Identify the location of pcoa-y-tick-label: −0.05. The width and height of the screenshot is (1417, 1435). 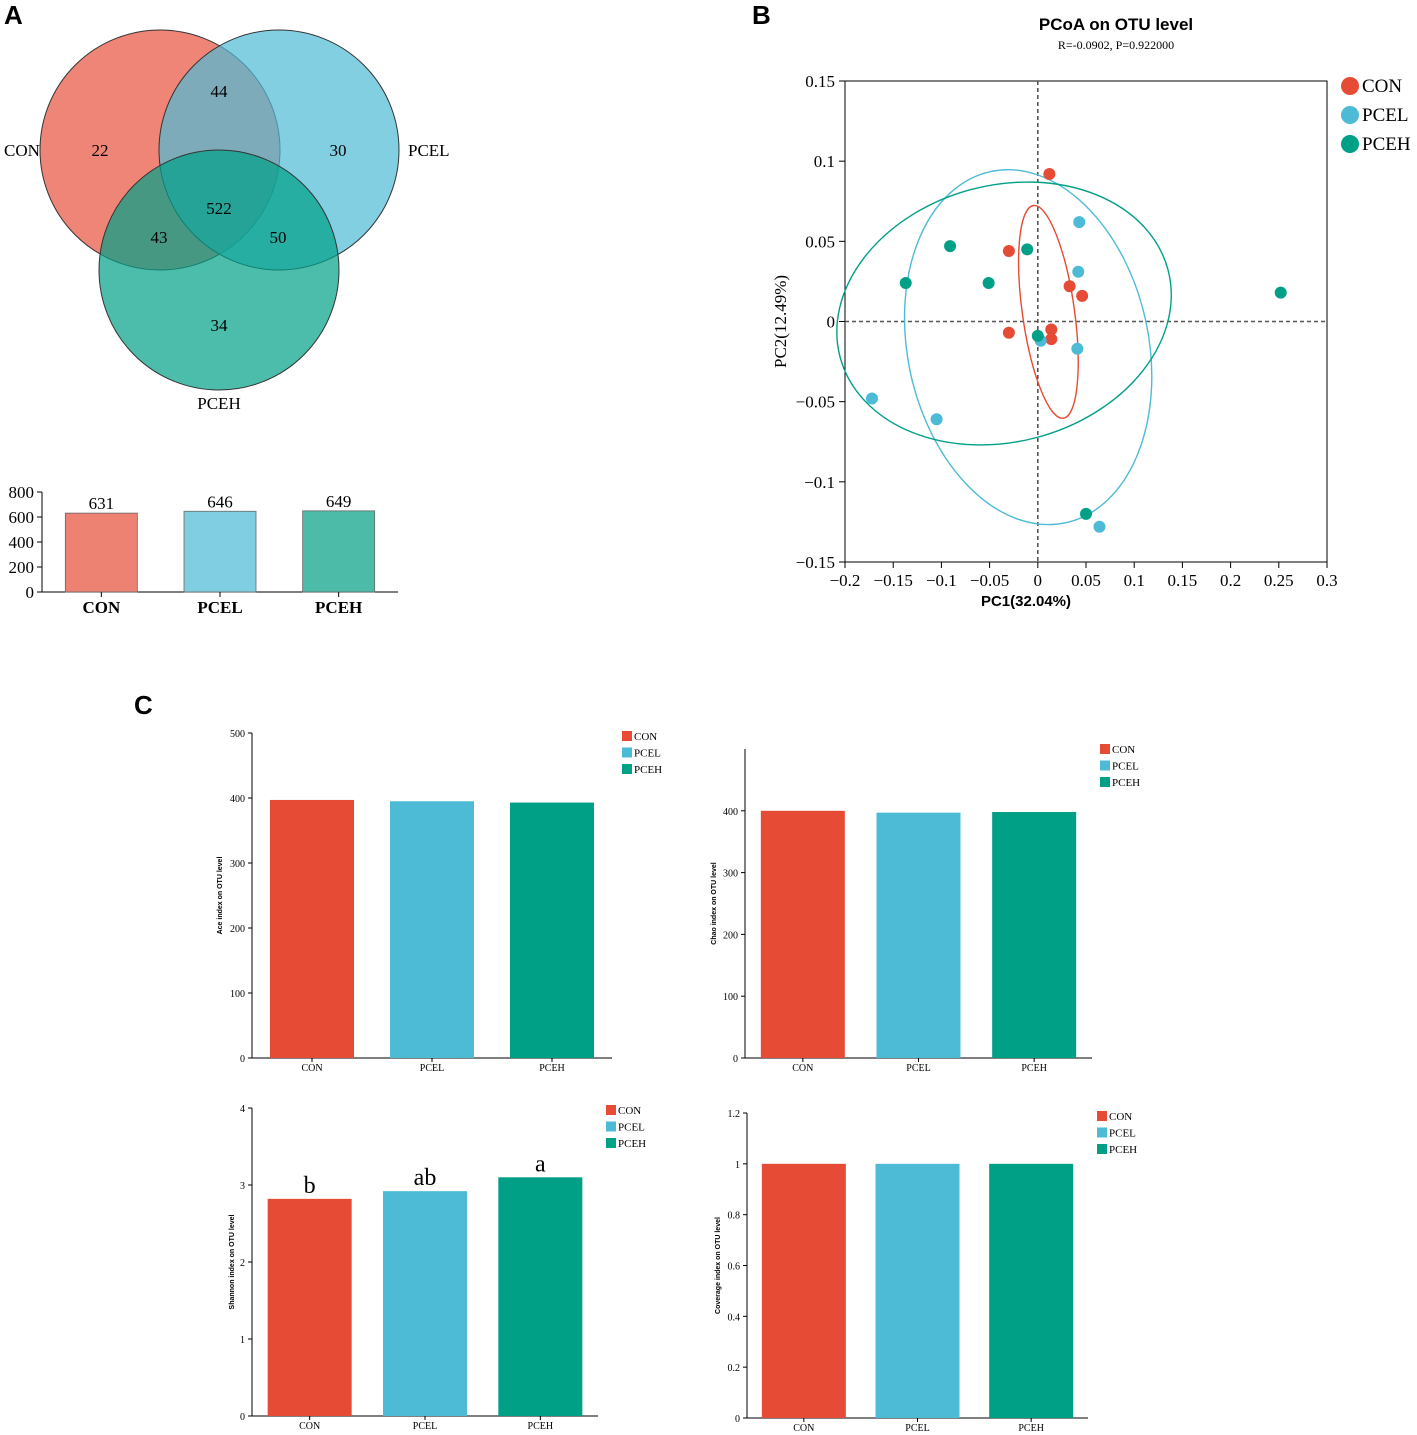
(815, 402).